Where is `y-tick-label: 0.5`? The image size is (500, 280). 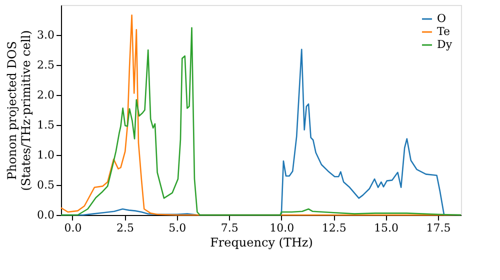 y-tick-label: 0.5 is located at coordinates (45, 185).